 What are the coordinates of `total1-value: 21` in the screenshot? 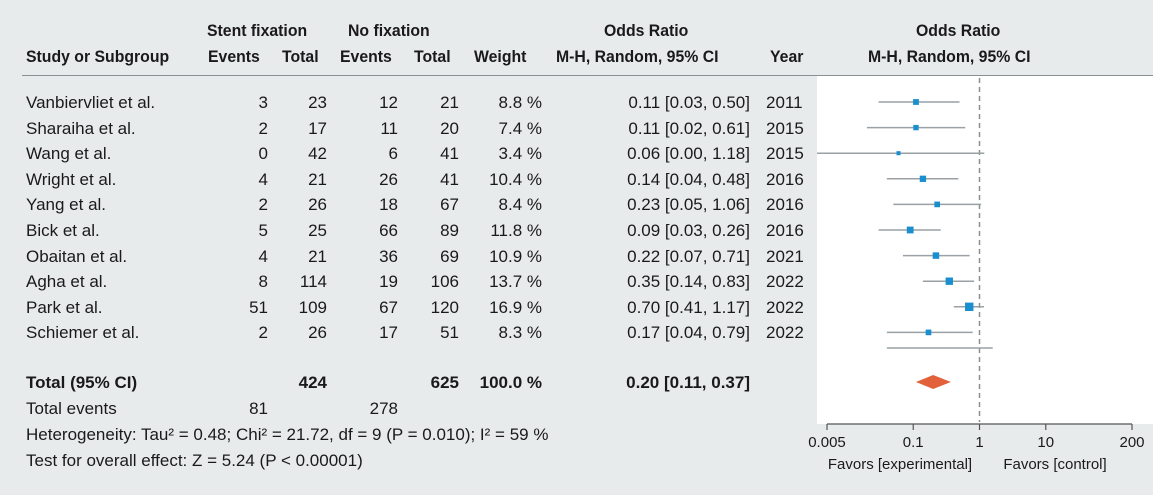 It's located at (317, 179).